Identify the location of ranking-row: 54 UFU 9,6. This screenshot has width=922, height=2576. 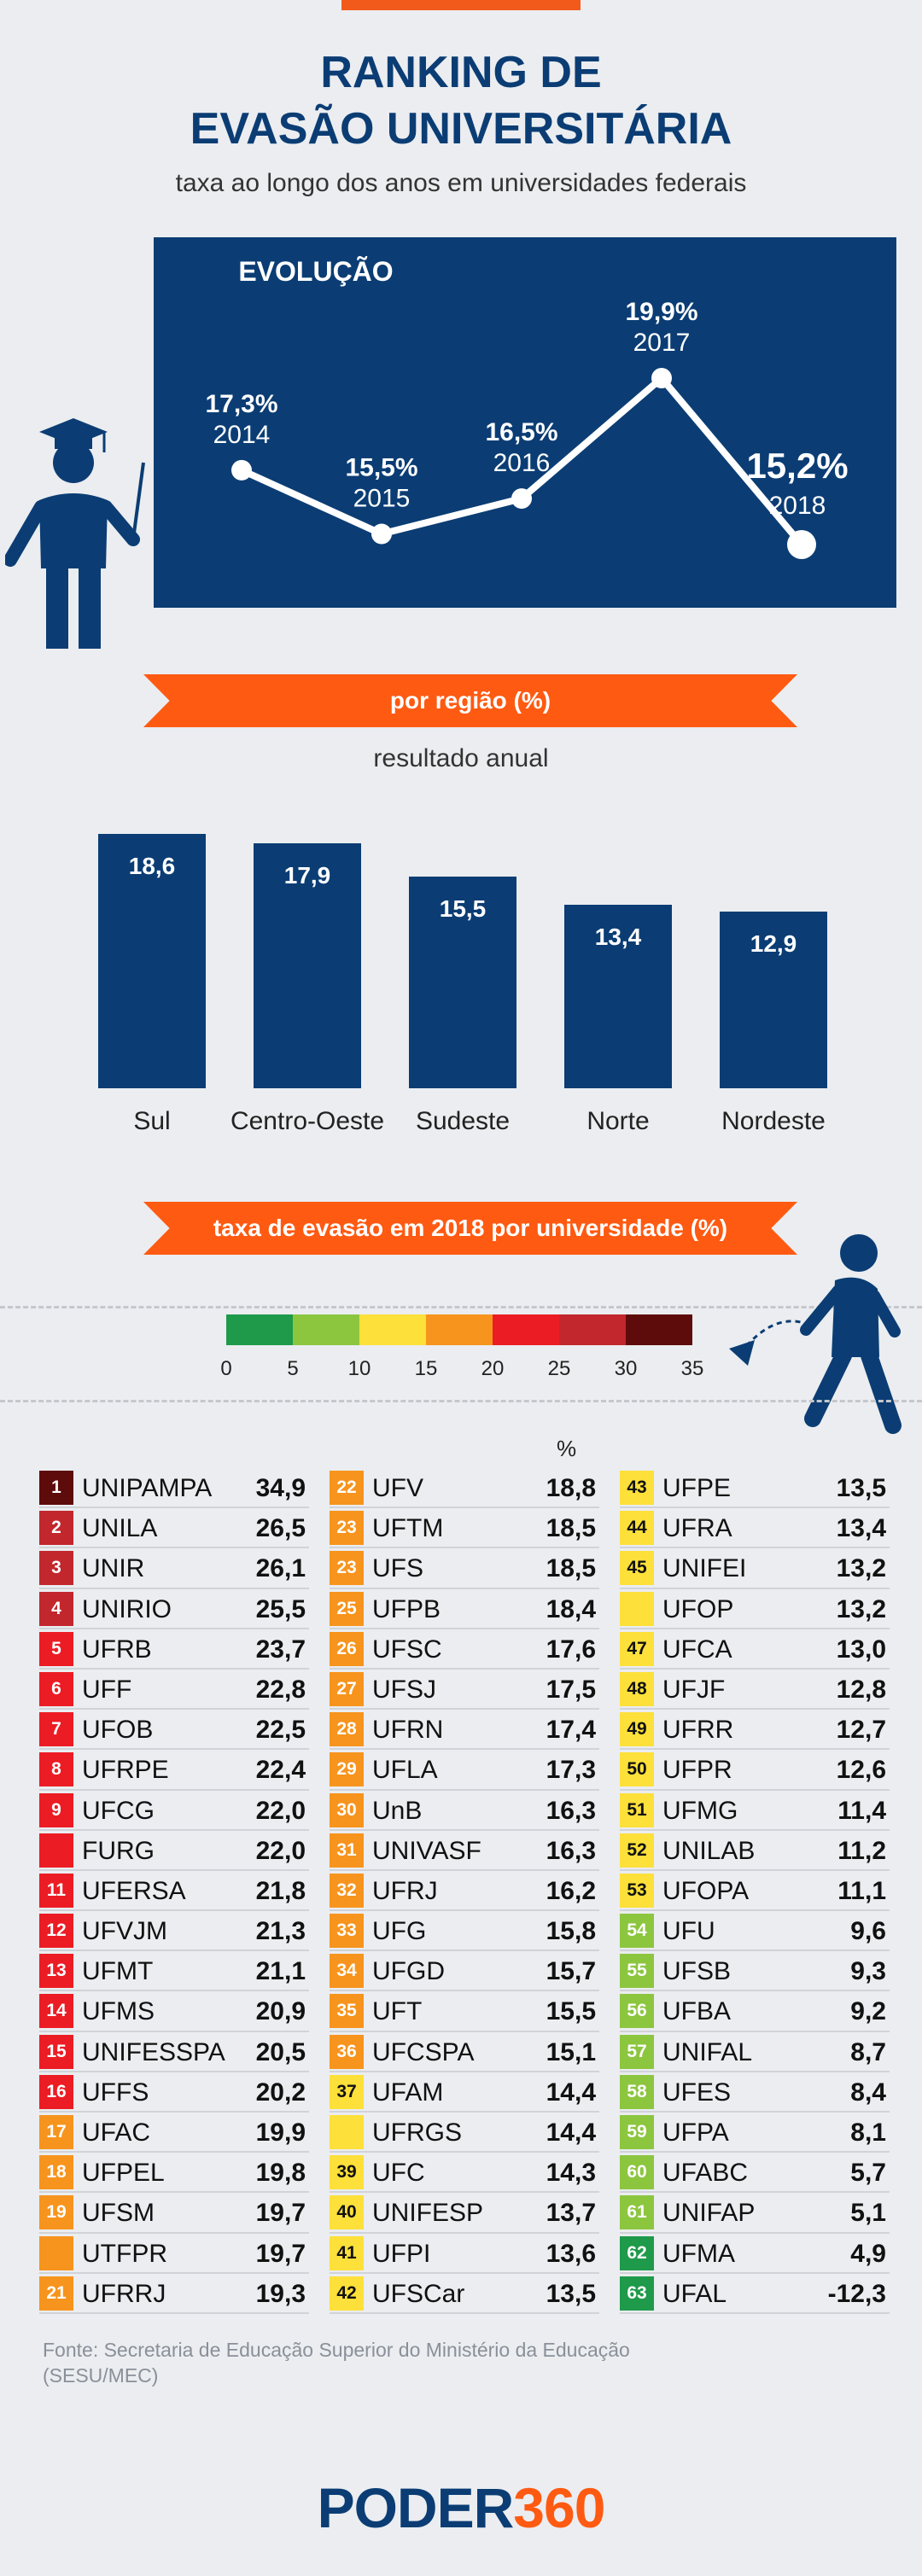
(755, 1931).